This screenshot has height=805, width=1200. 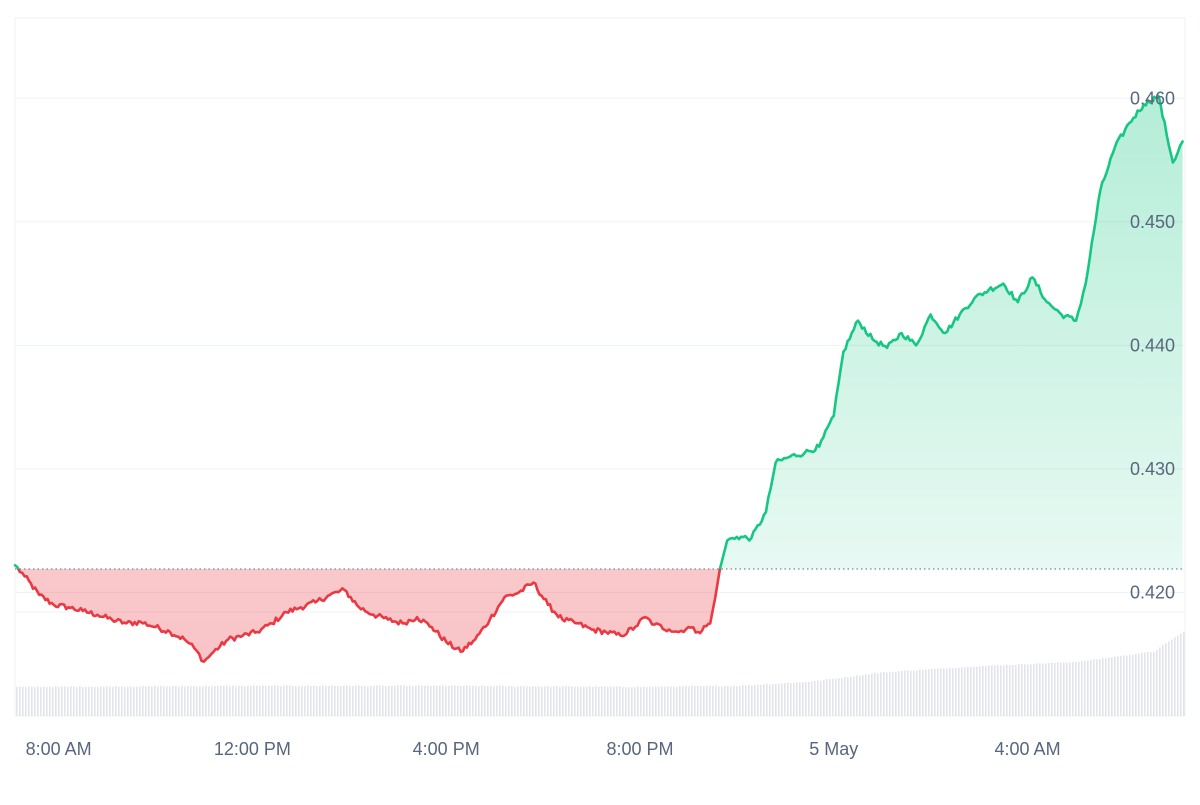 I want to click on y-tick-label: 0.460, so click(x=1152, y=98).